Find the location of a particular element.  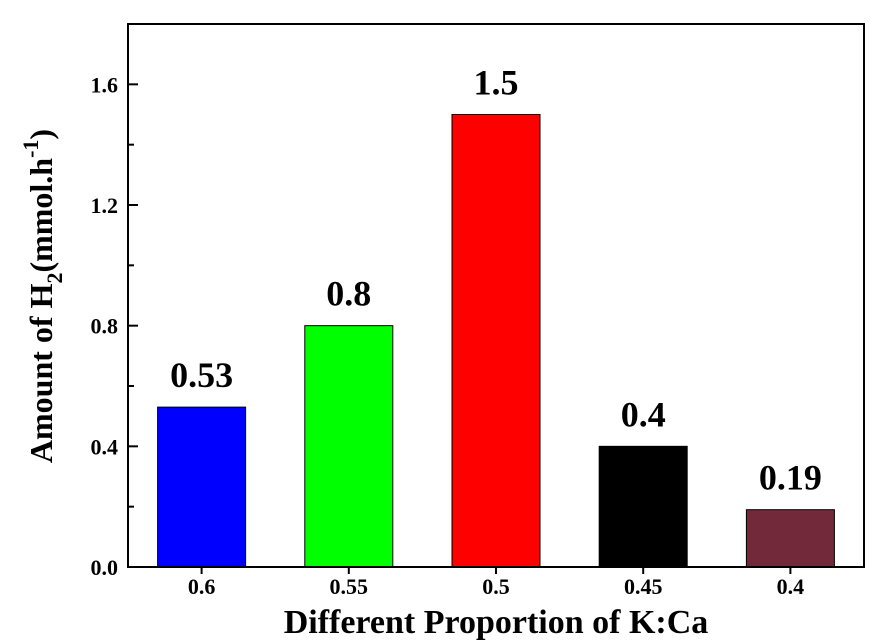

y-axis-title-superscript: -1 is located at coordinates (30, 149).